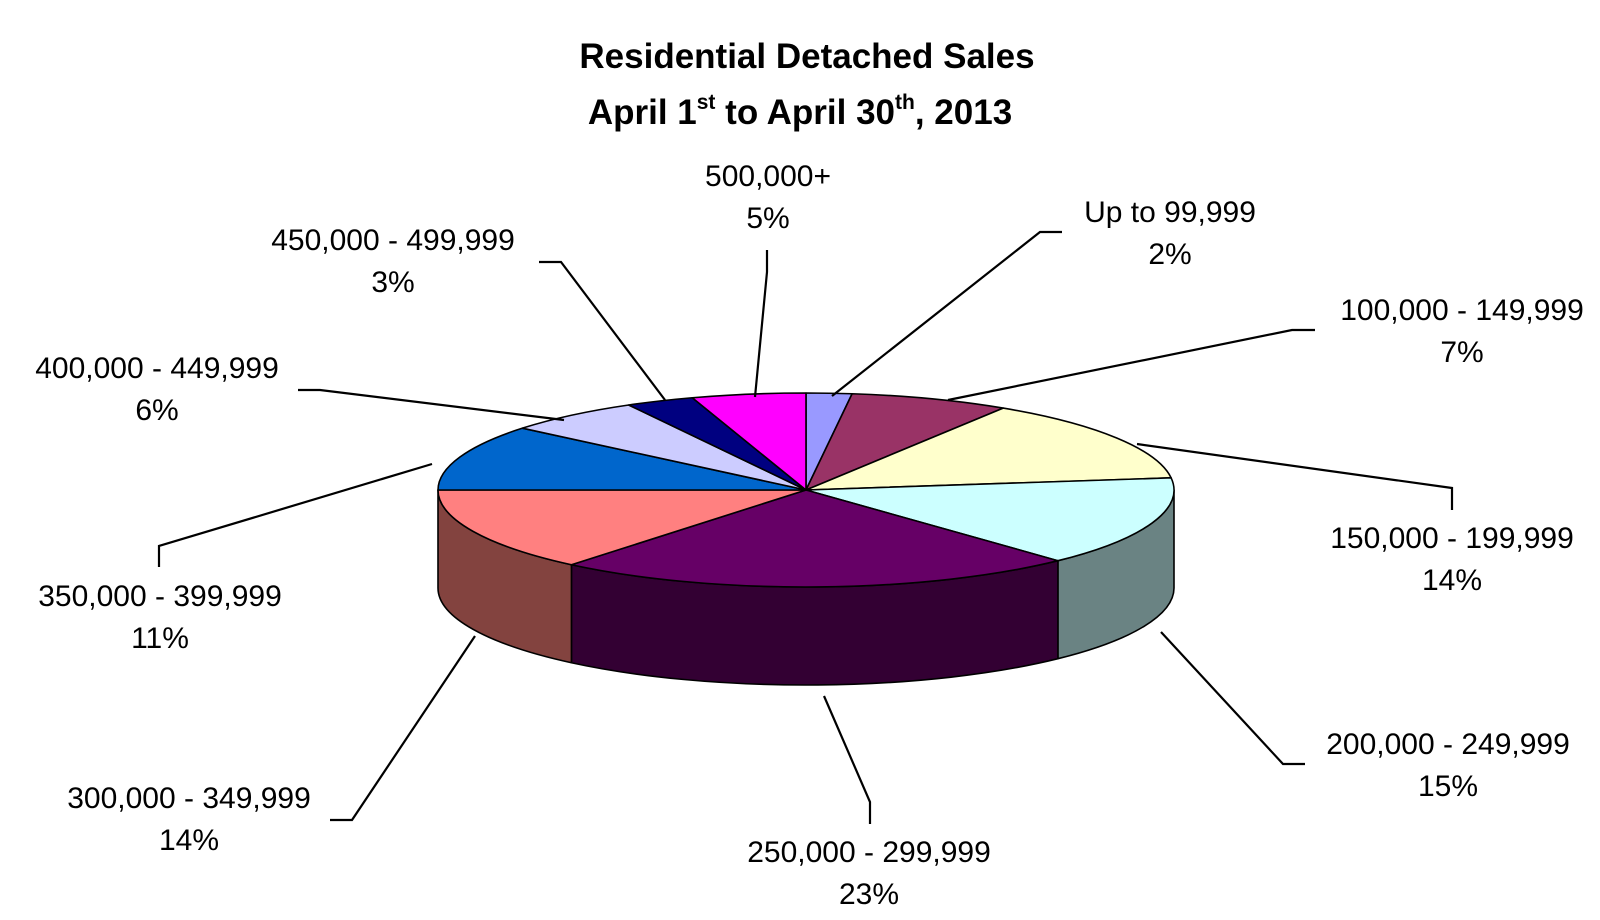 Image resolution: width=1600 pixels, height=920 pixels. What do you see at coordinates (805, 112) in the screenshot?
I see `title-date-mid: to April 30` at bounding box center [805, 112].